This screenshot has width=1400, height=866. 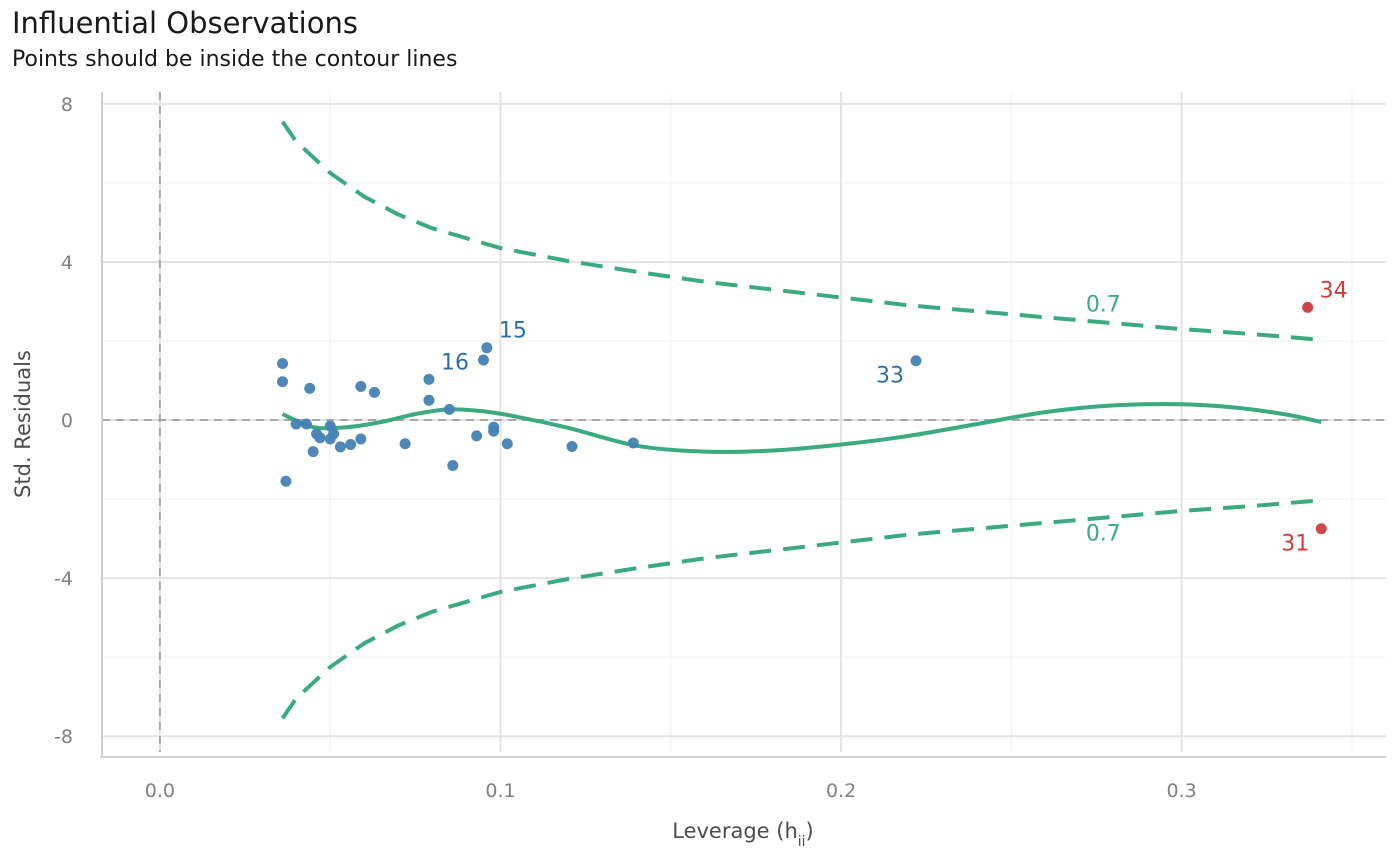 I want to click on x-tick-label: 0.1, so click(x=500, y=791).